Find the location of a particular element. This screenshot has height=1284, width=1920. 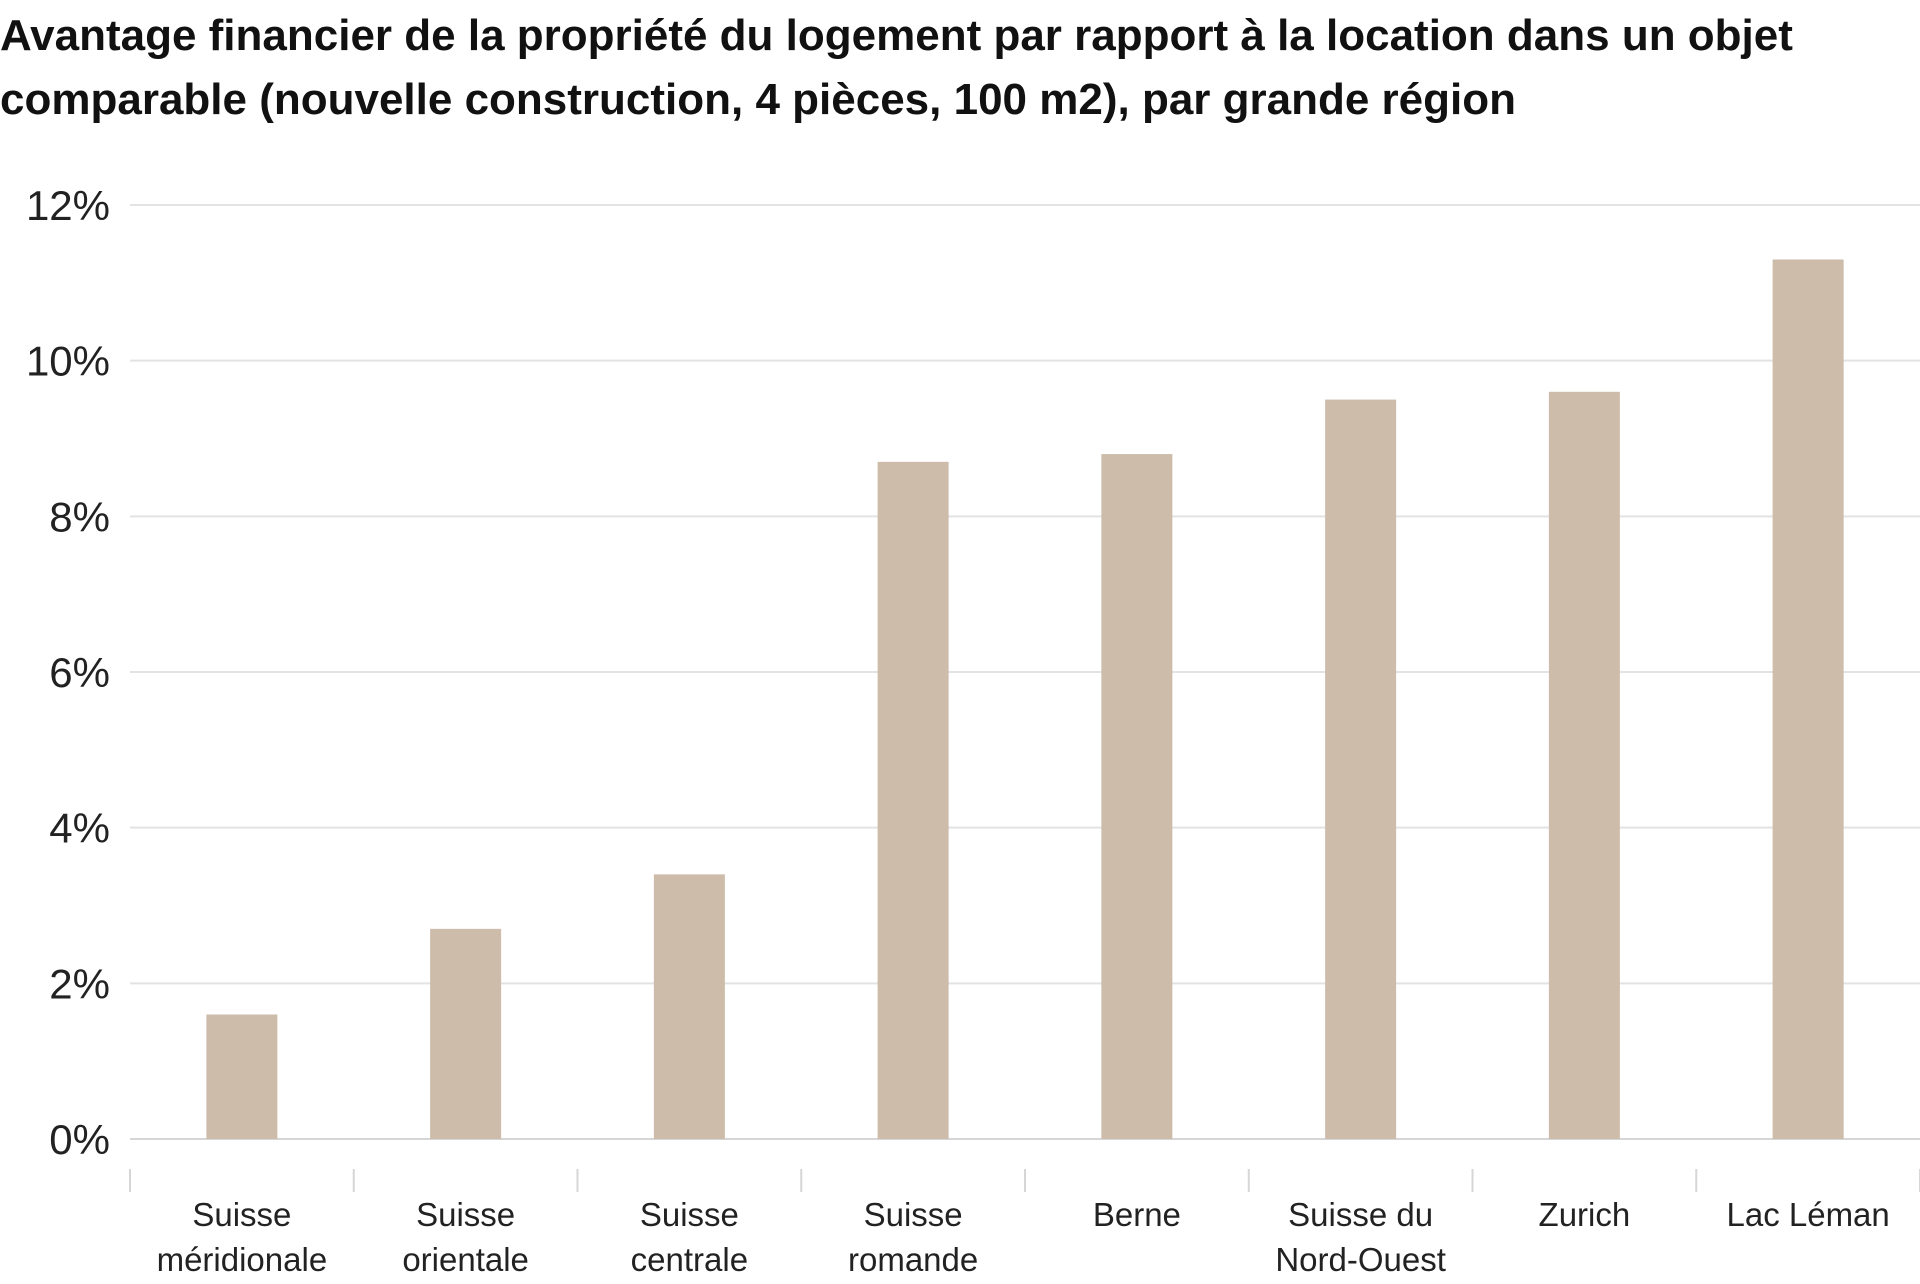

x-tick-label: Zurich is located at coordinates (1585, 1214).